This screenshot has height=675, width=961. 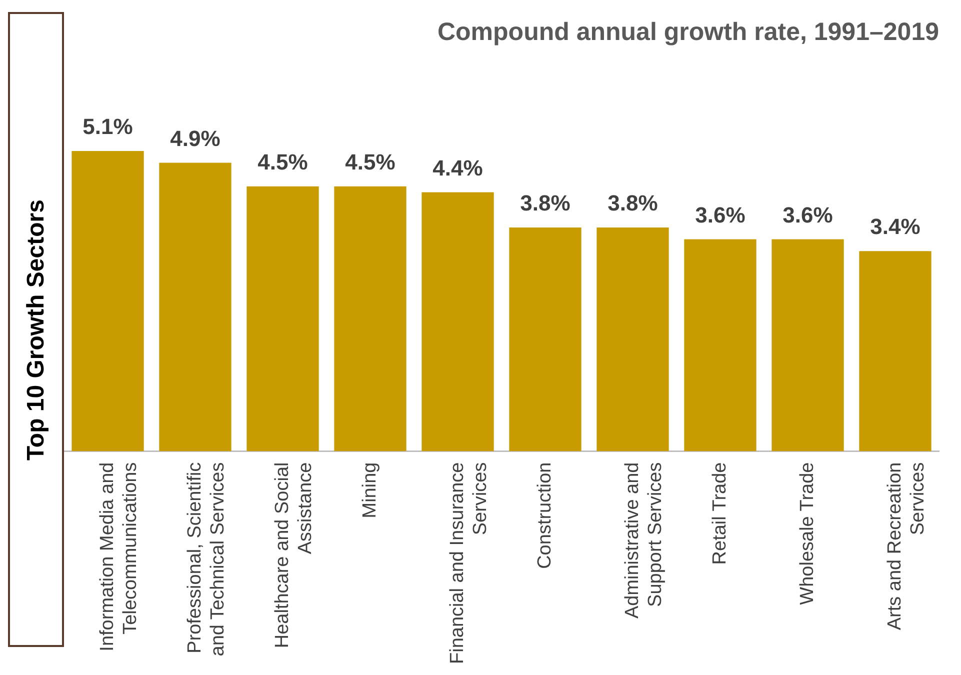 I want to click on chart-title: Compound annual growth rate, 1991–2019, so click(x=688, y=32).